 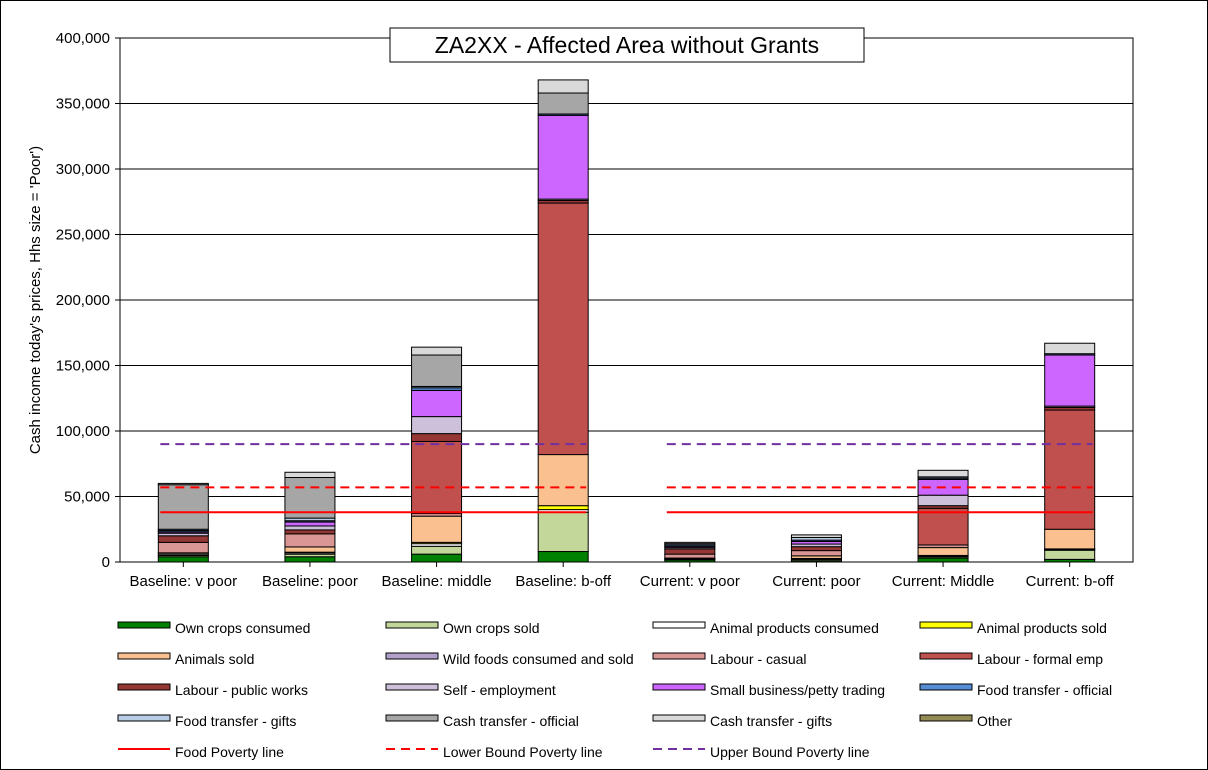 What do you see at coordinates (242, 628) in the screenshot?
I see `legend-label: Own crops consumed` at bounding box center [242, 628].